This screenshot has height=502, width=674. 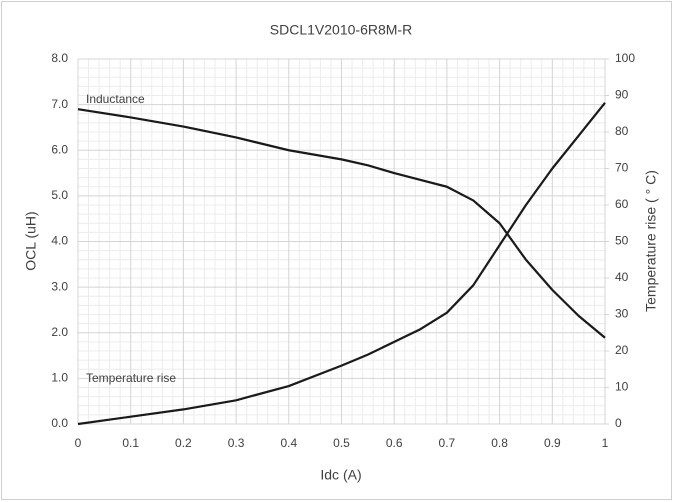 What do you see at coordinates (59, 241) in the screenshot?
I see `y-tick-label: 4.0` at bounding box center [59, 241].